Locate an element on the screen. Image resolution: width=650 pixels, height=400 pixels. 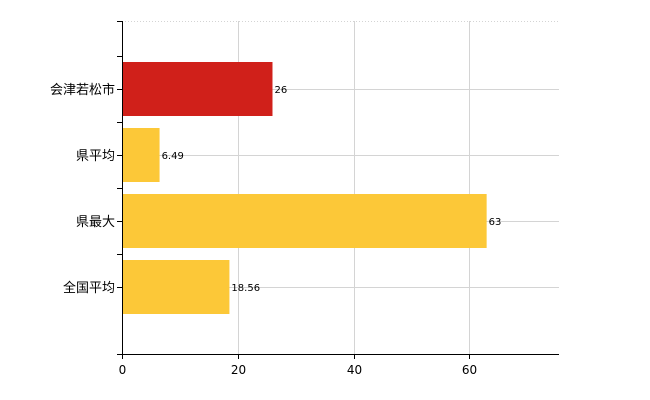
data-label: 18.56 is located at coordinates (245, 288).